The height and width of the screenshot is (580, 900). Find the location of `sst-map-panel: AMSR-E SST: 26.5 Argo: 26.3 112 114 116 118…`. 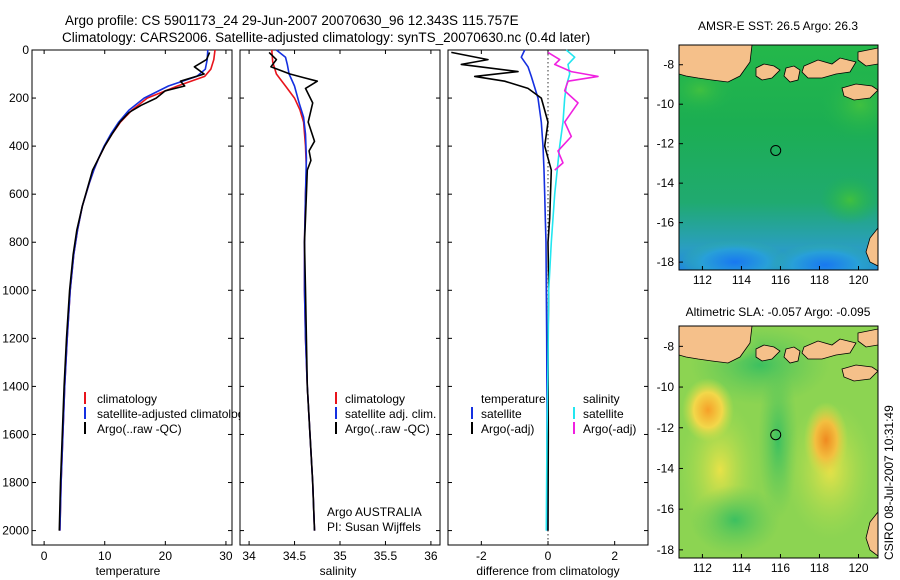

sst-map-panel: AMSR-E SST: 26.5 Argo: 26.3 112 114 116 118… is located at coordinates (768, 153).